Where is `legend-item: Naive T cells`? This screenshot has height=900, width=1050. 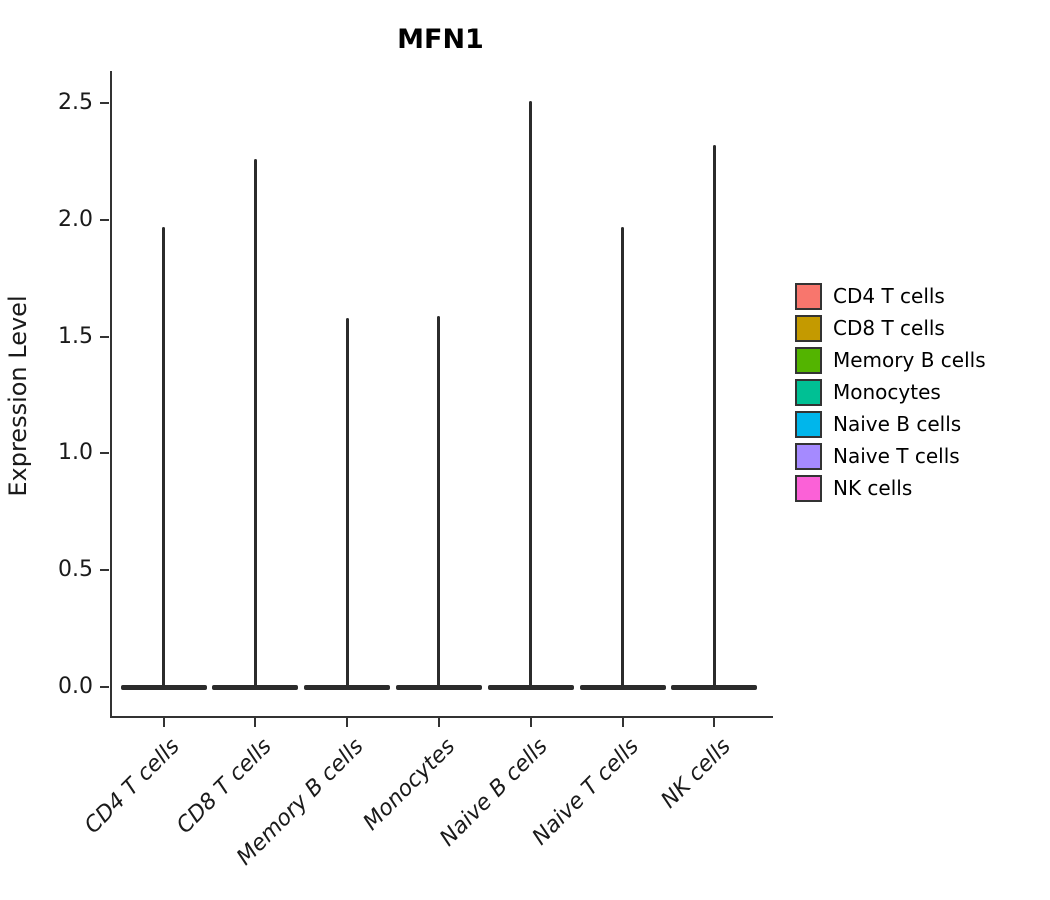
legend-item: Naive T cells is located at coordinates (890, 456).